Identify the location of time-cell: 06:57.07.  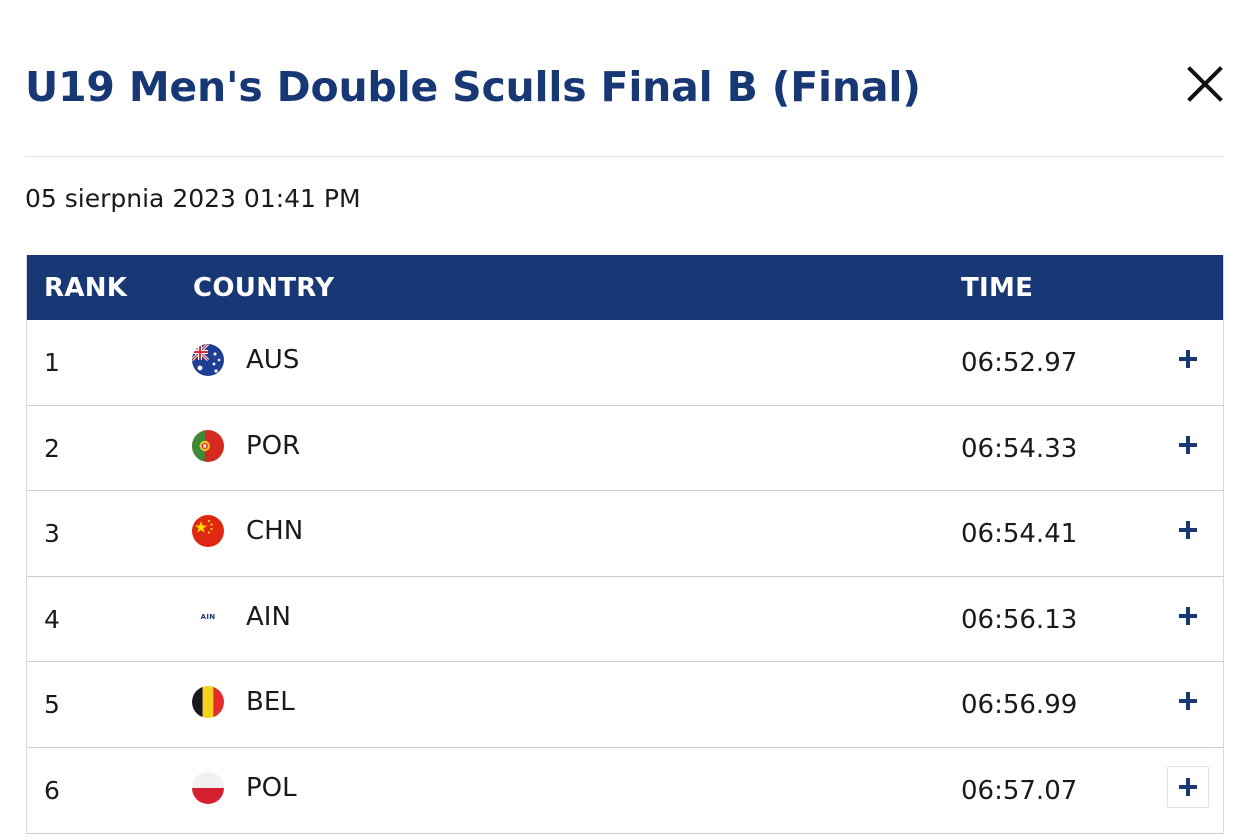
(1019, 790).